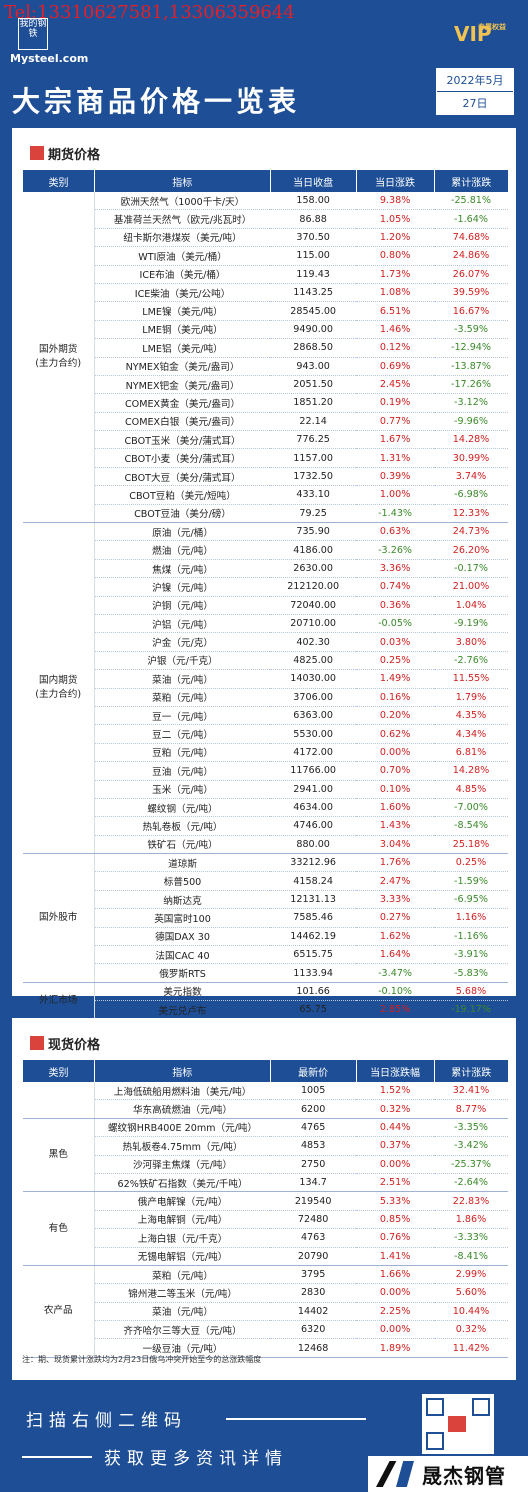 The image size is (528, 1492). What do you see at coordinates (475, 80) in the screenshot?
I see `date-line1: 2022年5月` at bounding box center [475, 80].